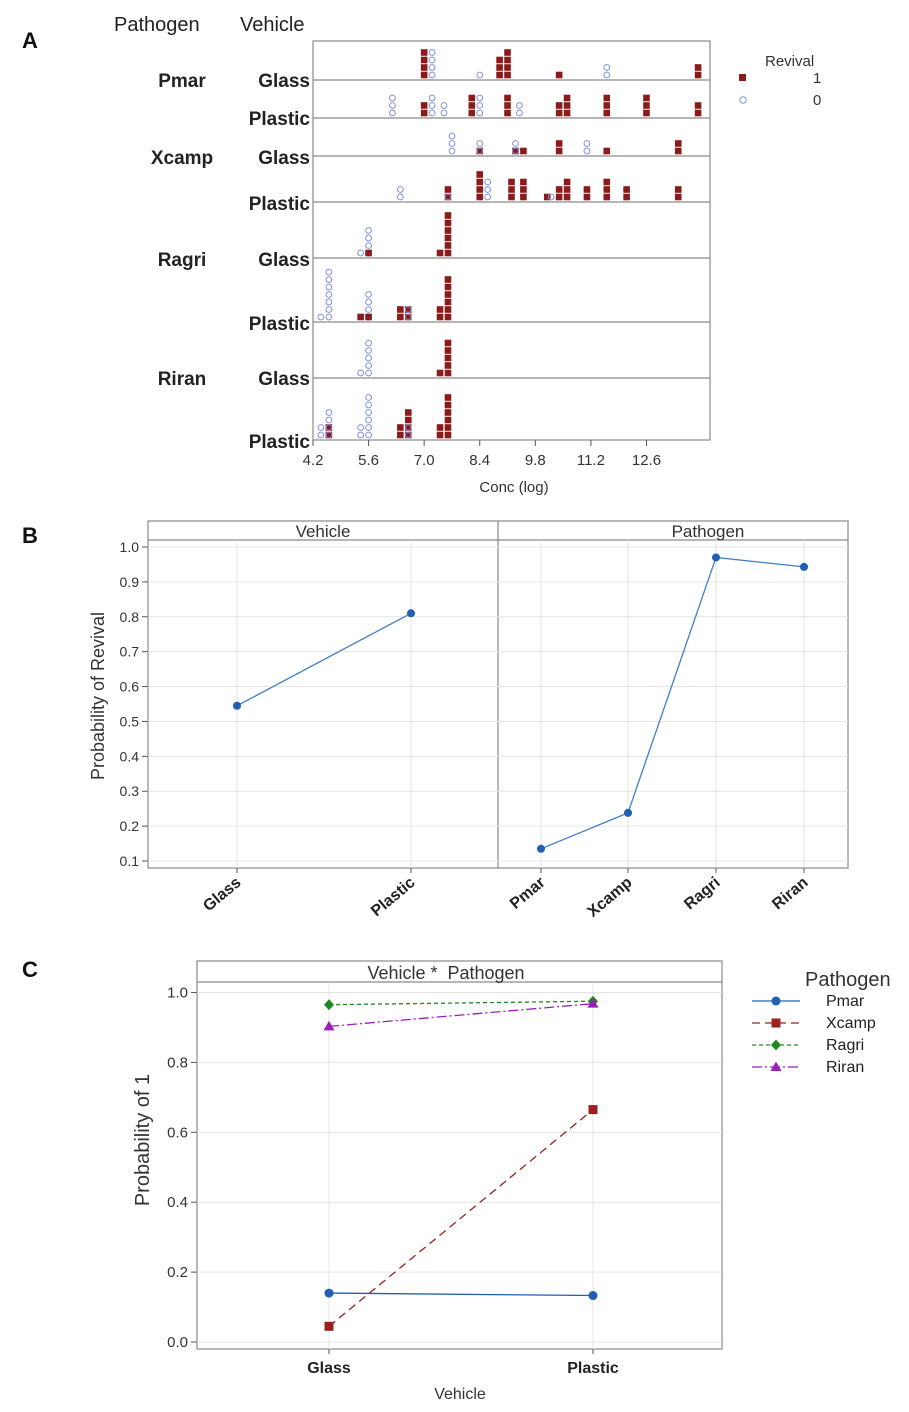  Describe the element at coordinates (177, 1272) in the screenshot. I see `y-tick-label: 0.2` at that location.